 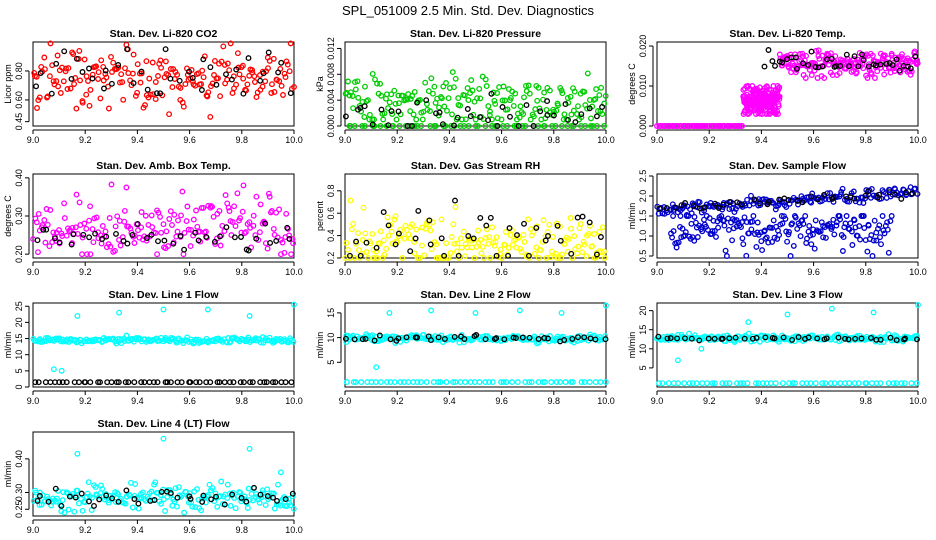 I want to click on x-tick-label: 9.8, so click(x=866, y=401).